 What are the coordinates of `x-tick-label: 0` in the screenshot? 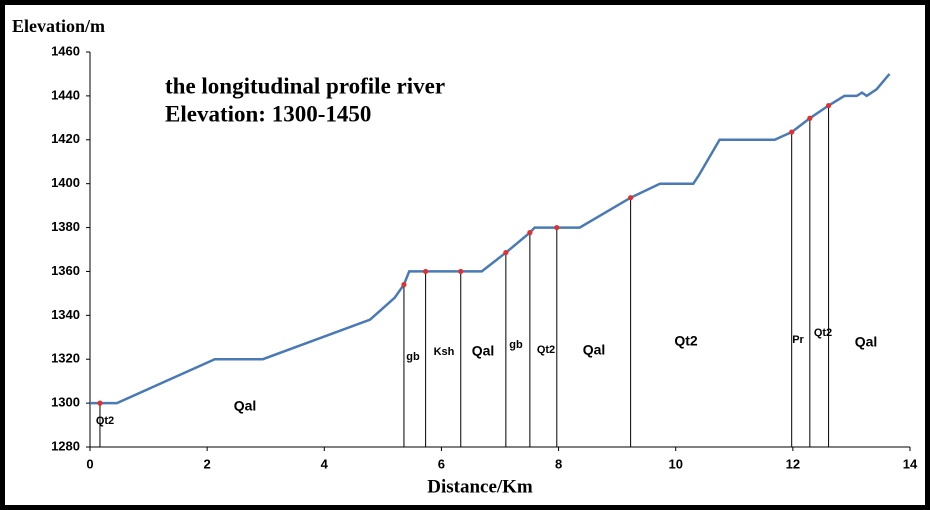 It's located at (89, 463).